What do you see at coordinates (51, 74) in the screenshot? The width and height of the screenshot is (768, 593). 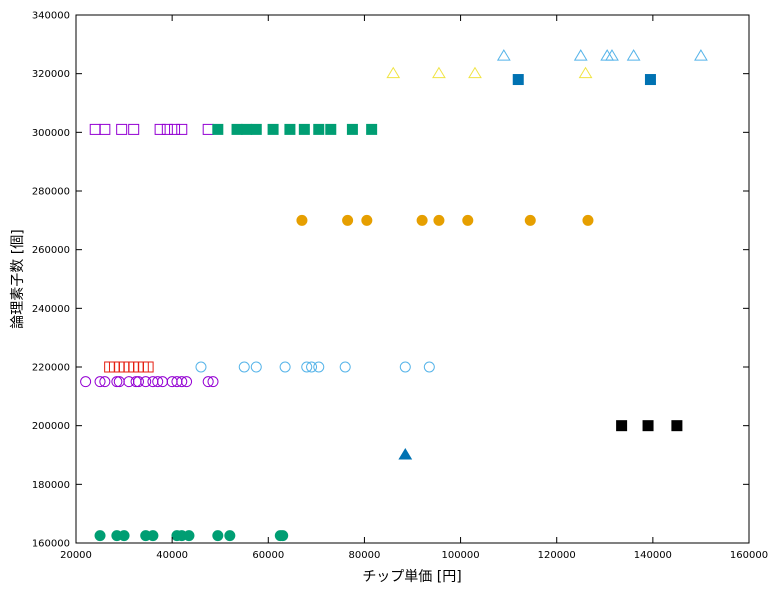 I see `y-tick-label: 320000` at bounding box center [51, 74].